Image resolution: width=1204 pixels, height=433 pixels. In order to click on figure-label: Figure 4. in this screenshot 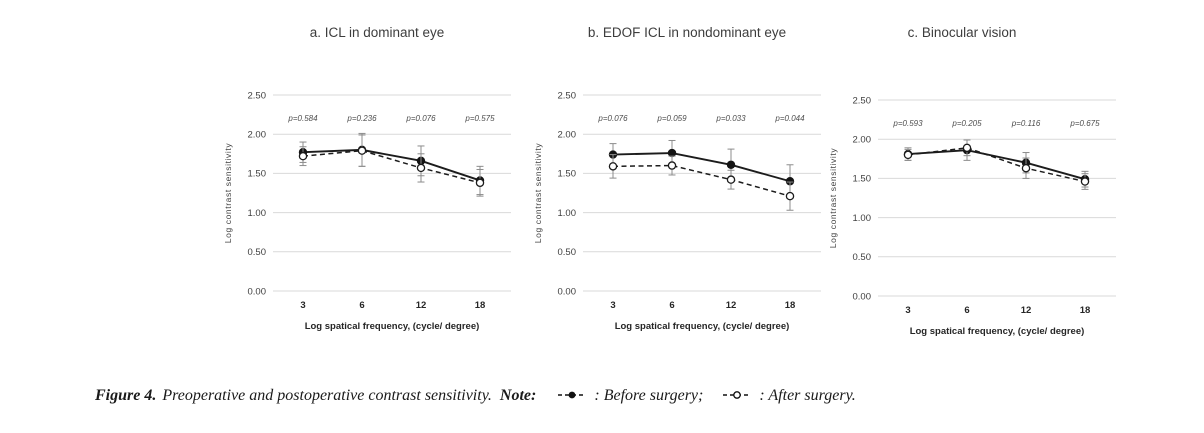, I will do `click(126, 395)`.